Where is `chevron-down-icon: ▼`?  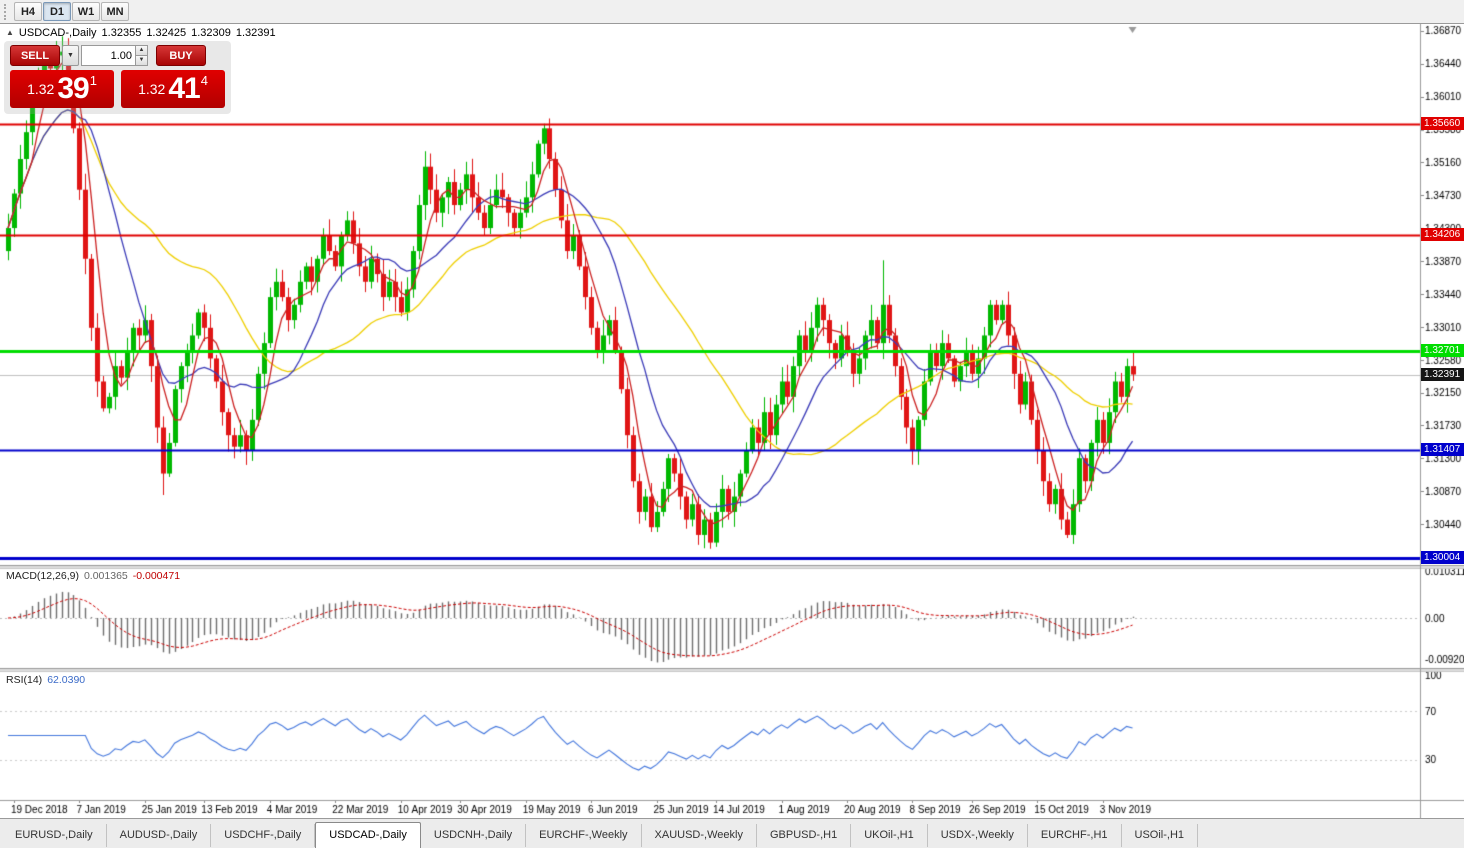 chevron-down-icon: ▼ is located at coordinates (70, 55).